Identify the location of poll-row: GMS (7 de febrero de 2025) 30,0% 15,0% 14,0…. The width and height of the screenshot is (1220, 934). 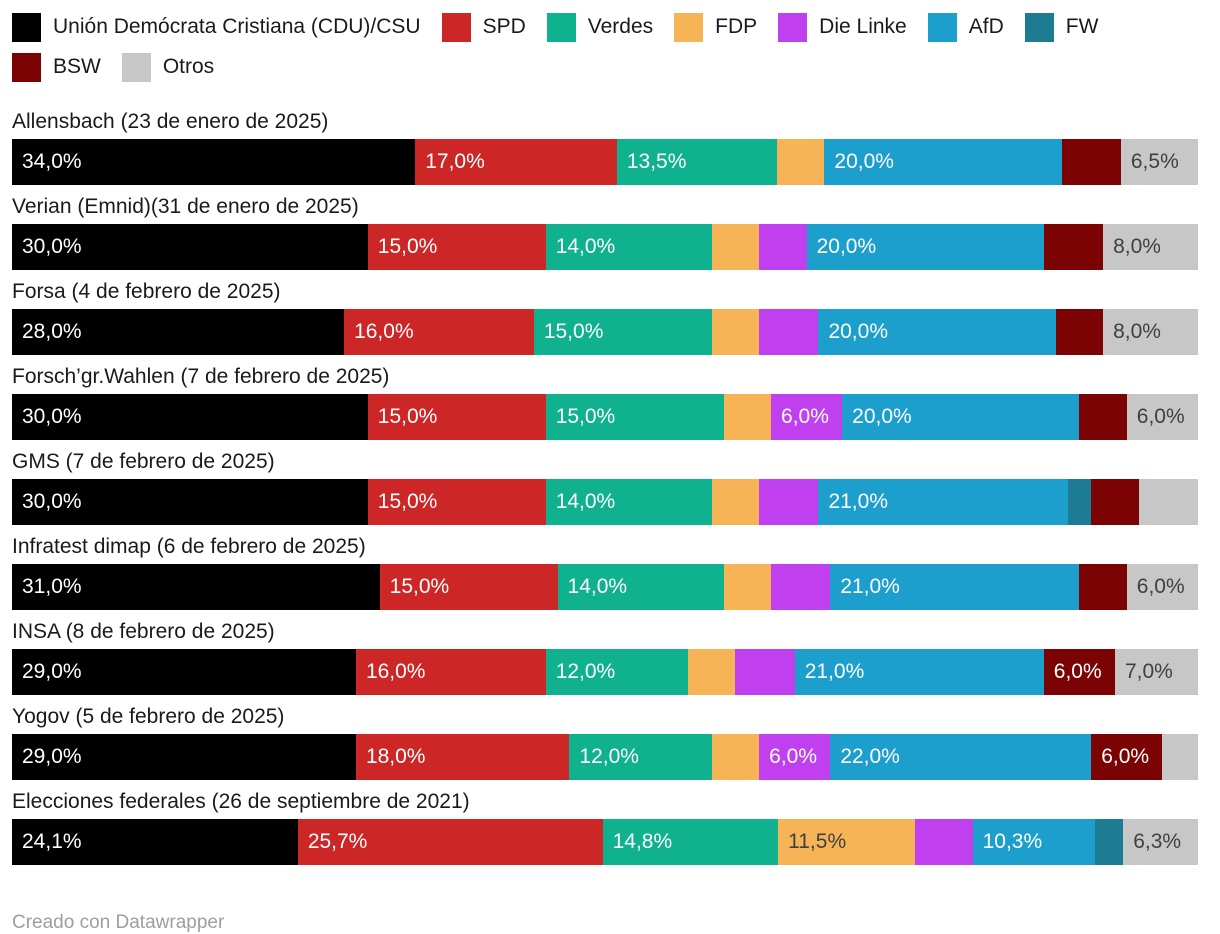
(616, 487).